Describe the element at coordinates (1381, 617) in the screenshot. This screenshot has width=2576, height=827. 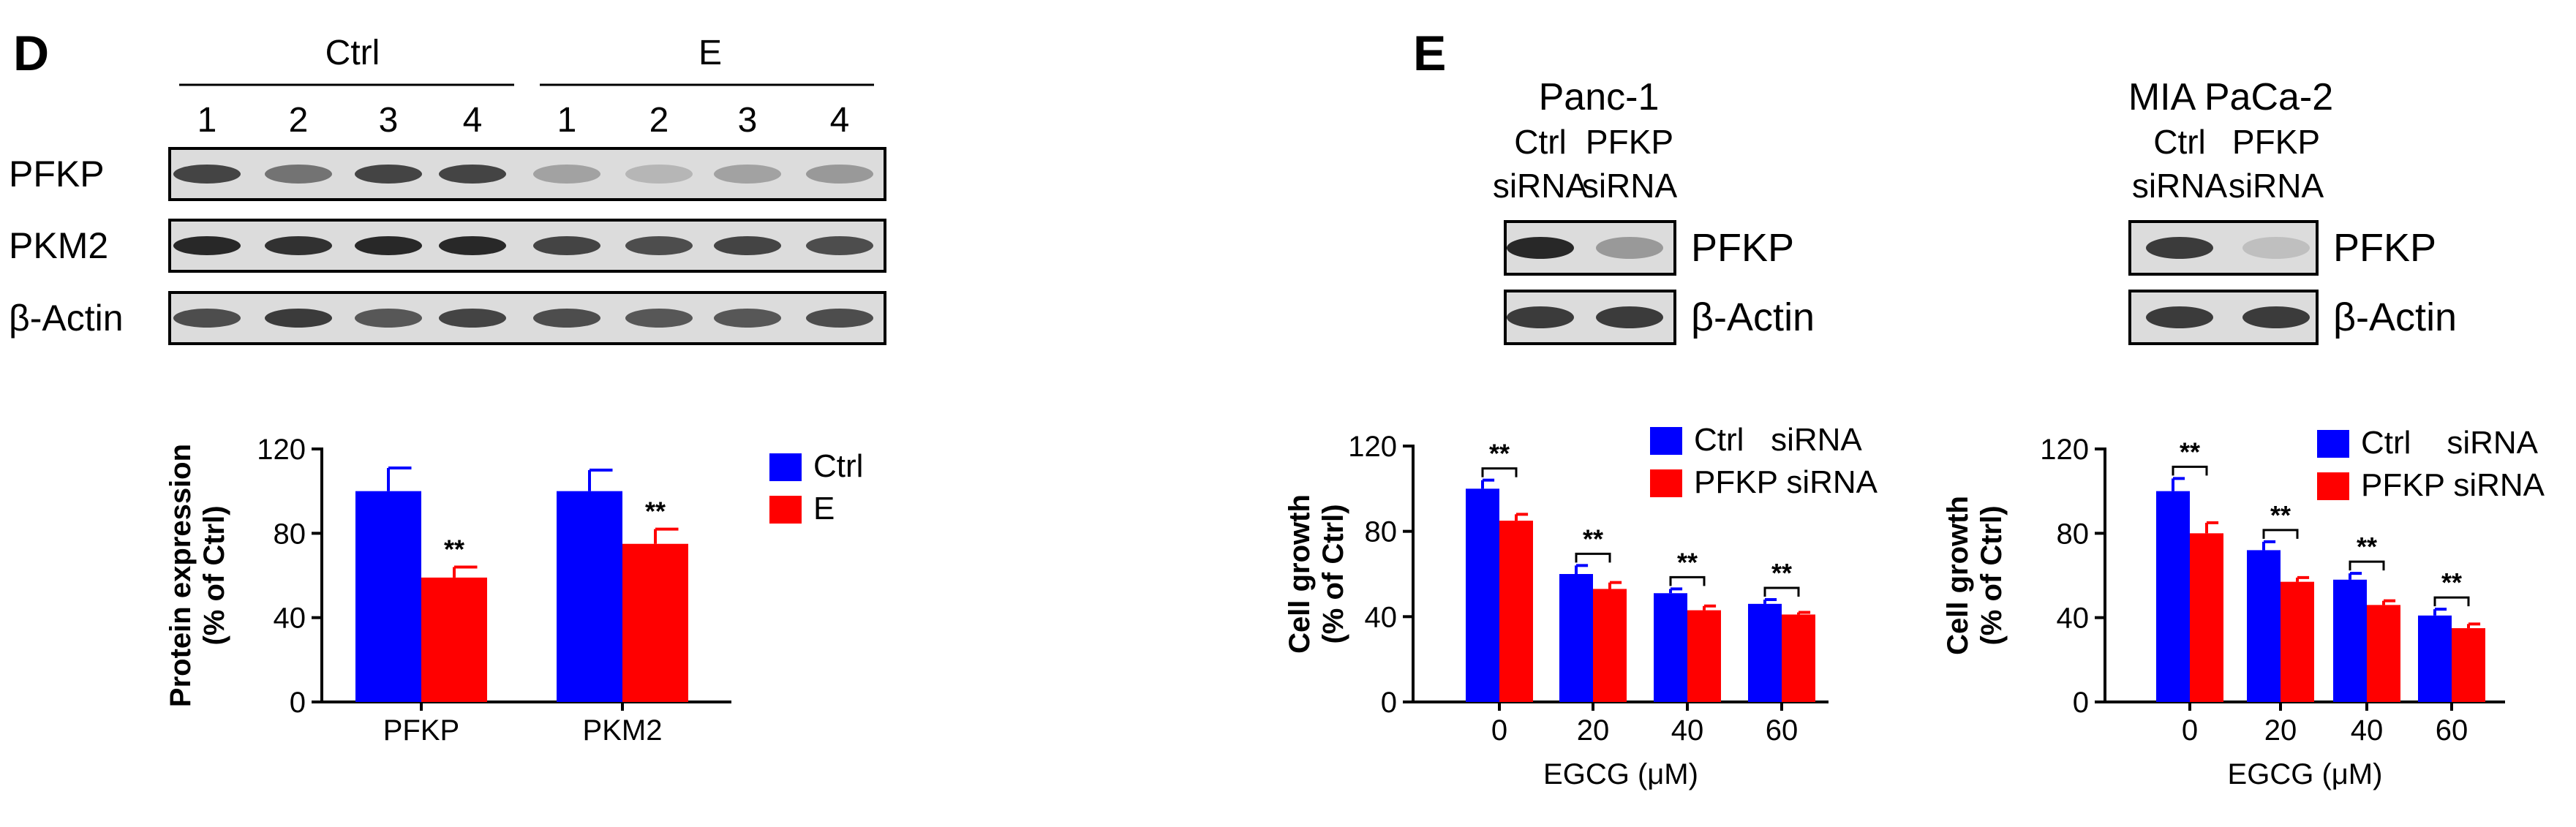
I see `y-tick-label: 40` at that location.